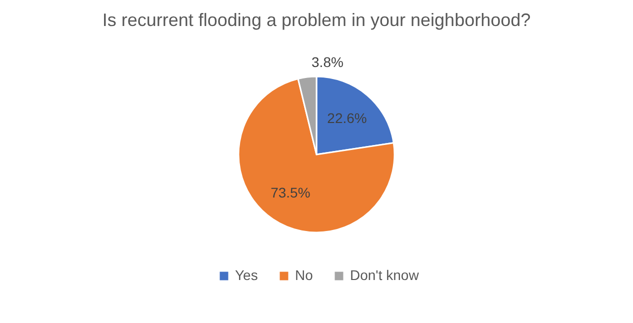 This screenshot has height=323, width=633. What do you see at coordinates (316, 20) in the screenshot?
I see `chart-title: Is recurrent flooding a problem in your neighborhood?` at bounding box center [316, 20].